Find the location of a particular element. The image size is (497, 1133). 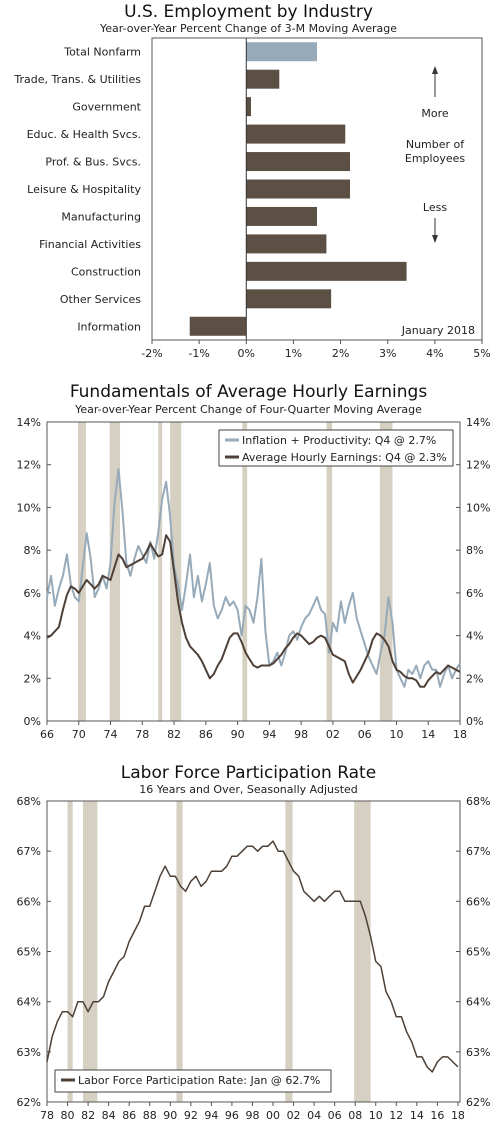

chart2-series-line is located at coordinates (253, 611).